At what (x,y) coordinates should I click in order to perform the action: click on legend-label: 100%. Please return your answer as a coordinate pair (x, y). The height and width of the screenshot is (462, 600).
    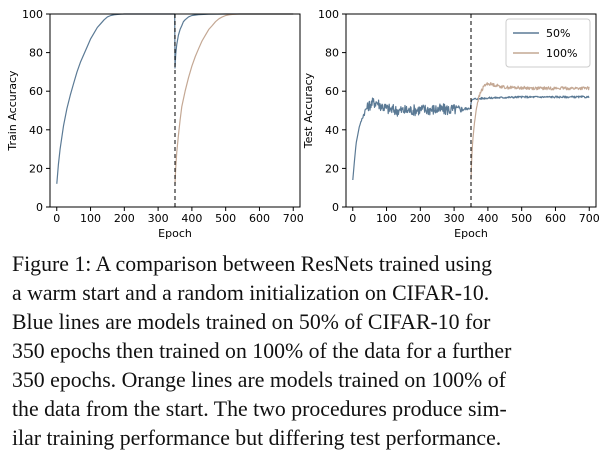
    Looking at the image, I should click on (561, 53).